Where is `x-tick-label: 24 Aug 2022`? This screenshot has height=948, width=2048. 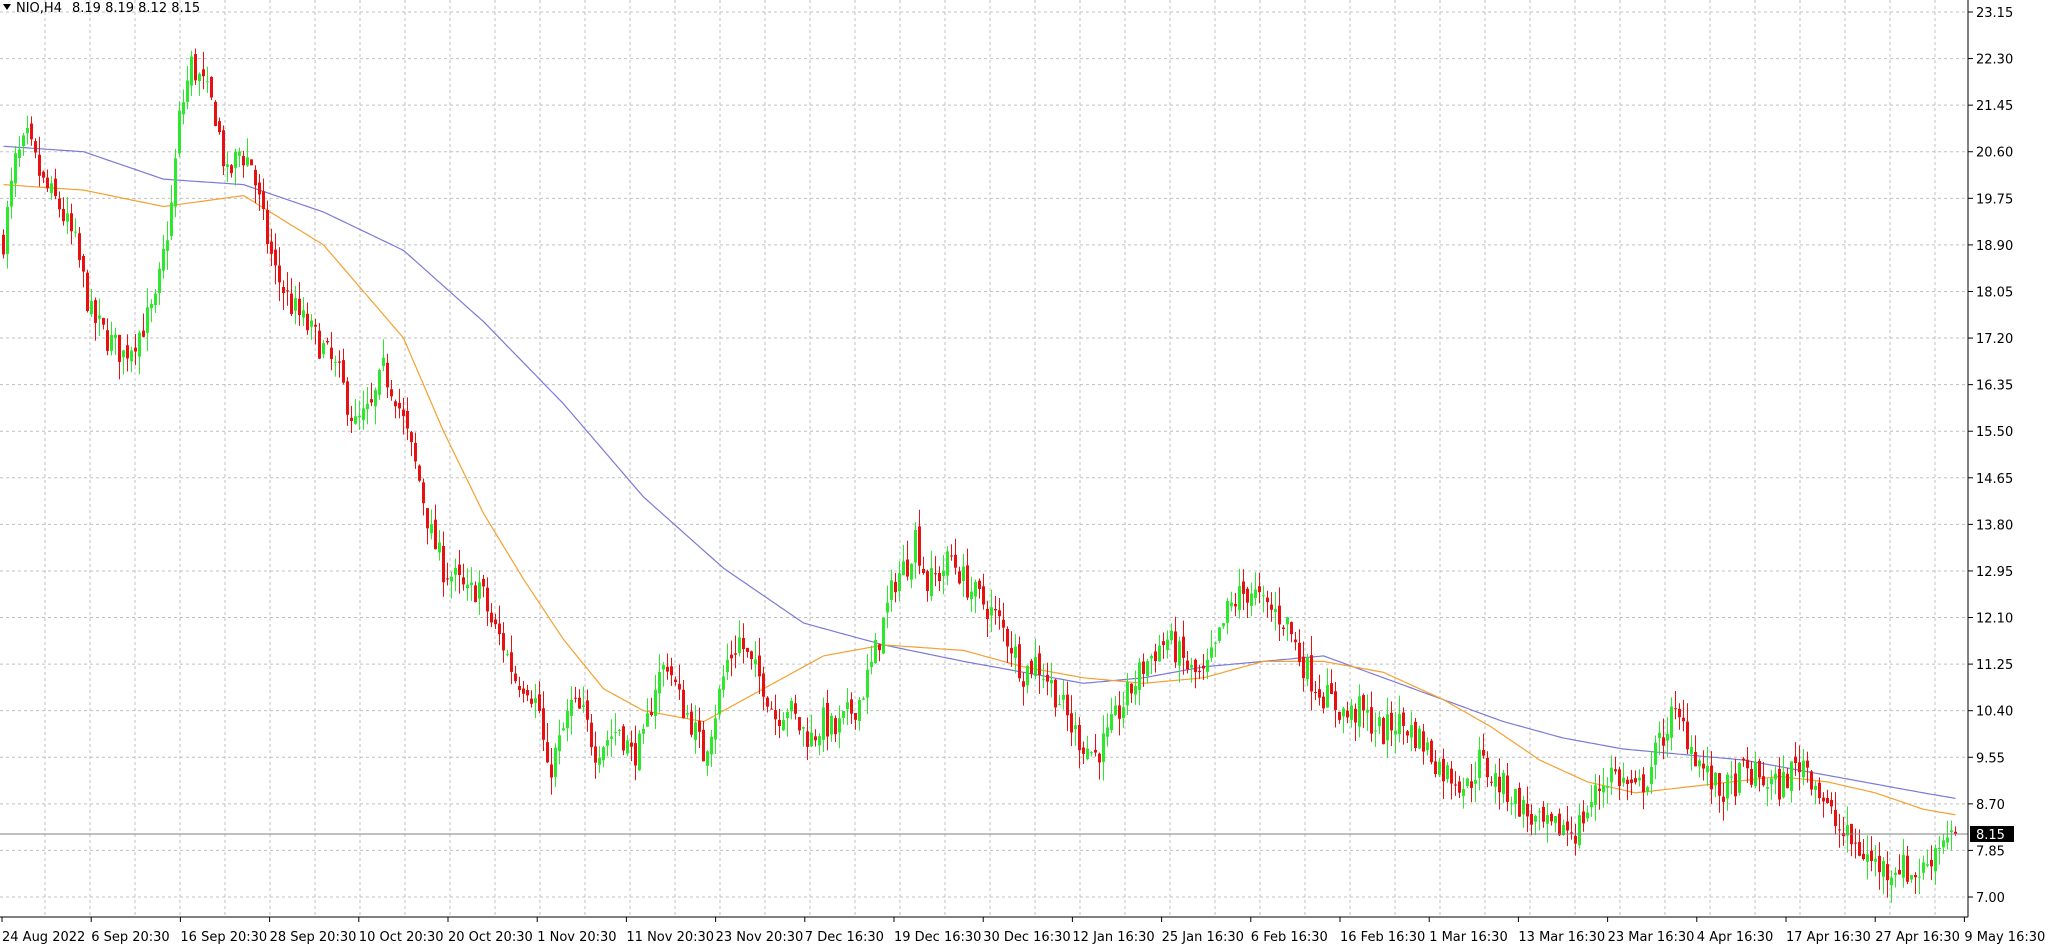 x-tick-label: 24 Aug 2022 is located at coordinates (43, 937).